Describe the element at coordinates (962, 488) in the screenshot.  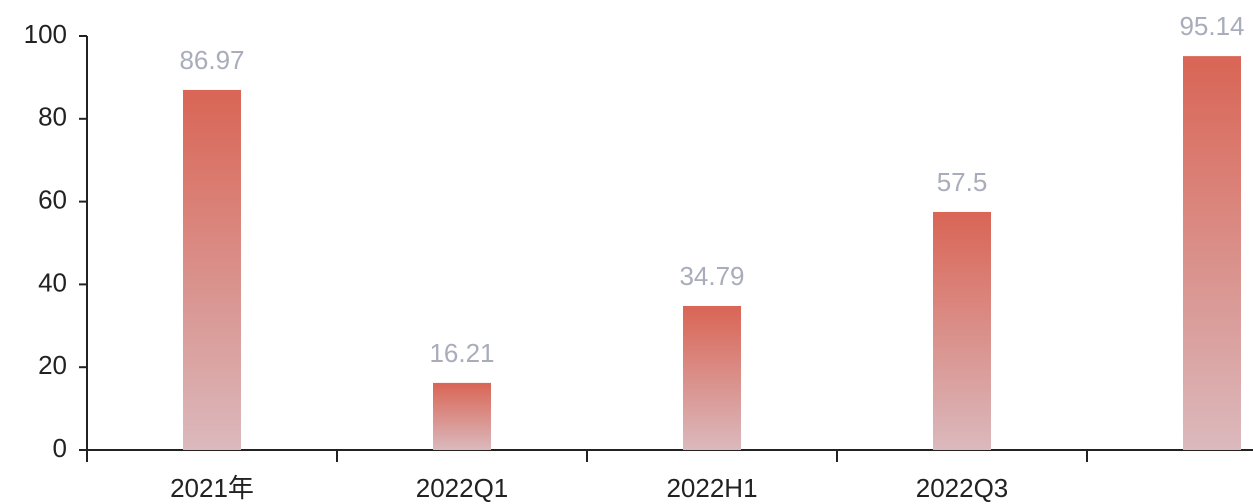
I see `x-tick-label: 2022Q3` at that location.